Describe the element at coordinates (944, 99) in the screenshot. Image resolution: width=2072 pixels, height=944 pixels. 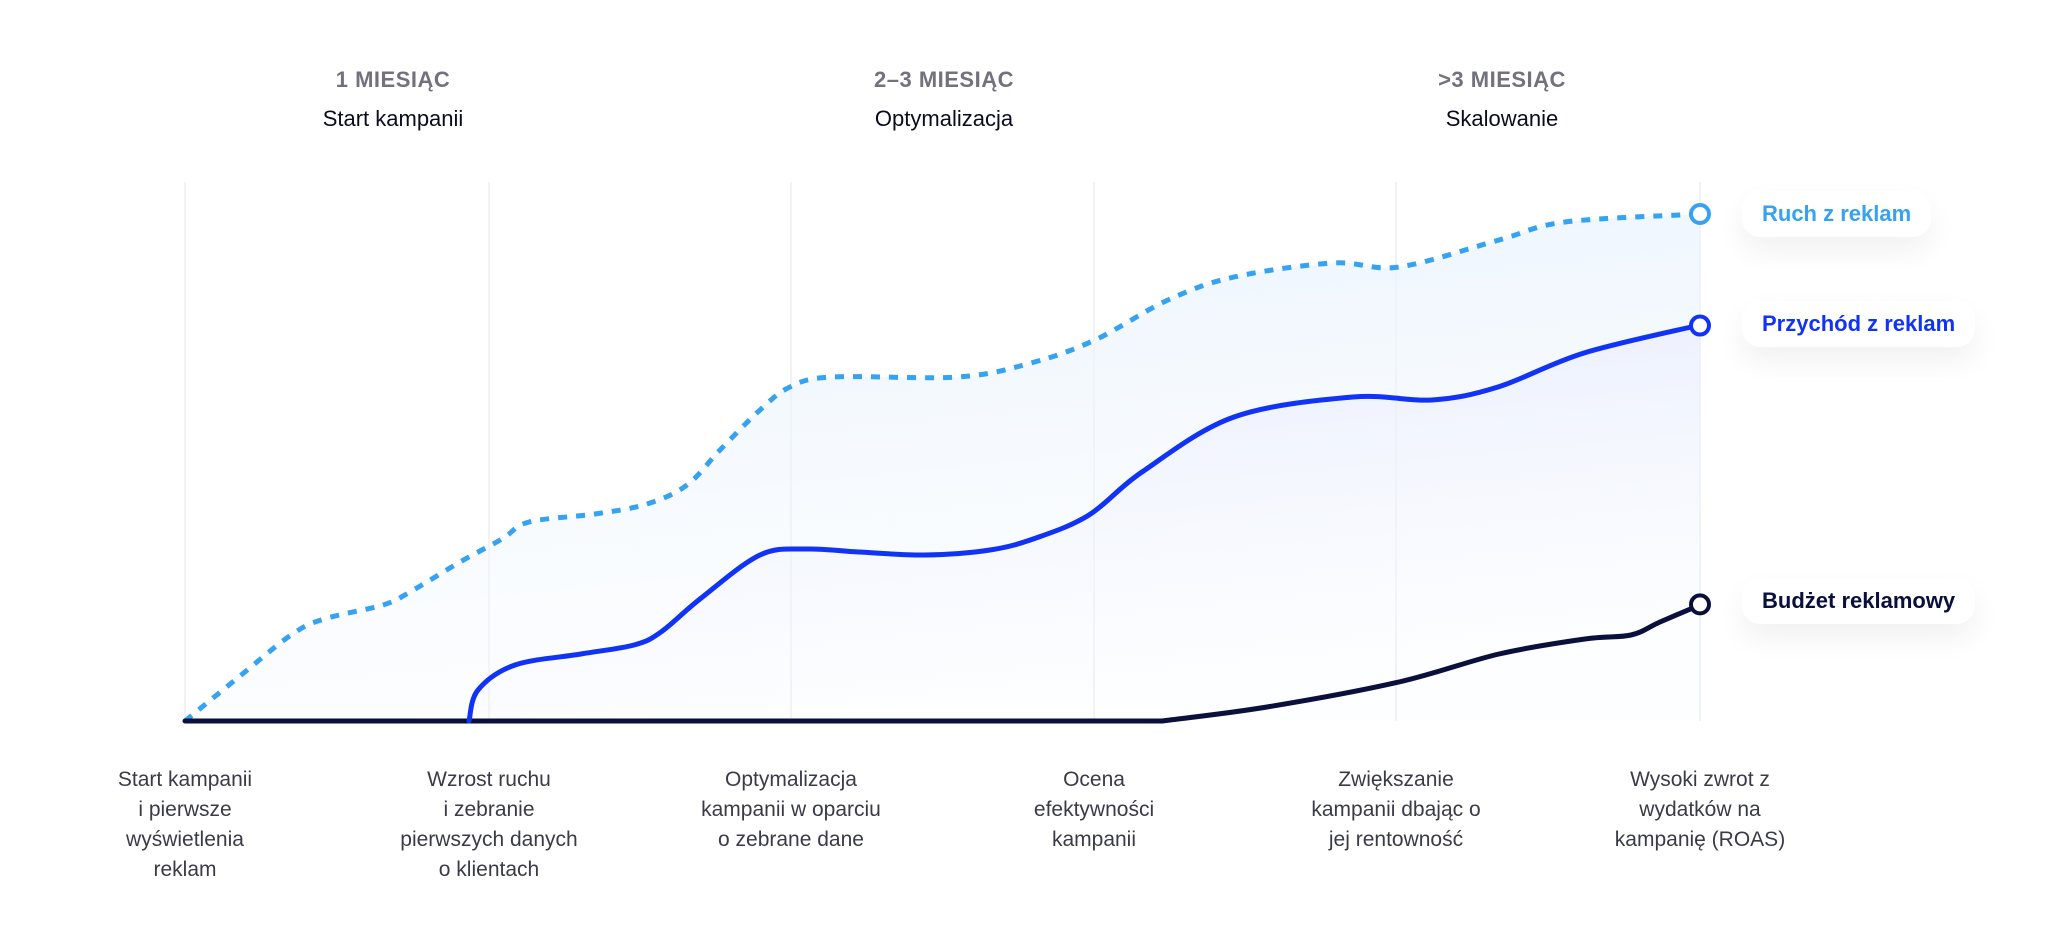
I see `phase-2: 2–3 MIESIĄC Optymalizacja` at that location.